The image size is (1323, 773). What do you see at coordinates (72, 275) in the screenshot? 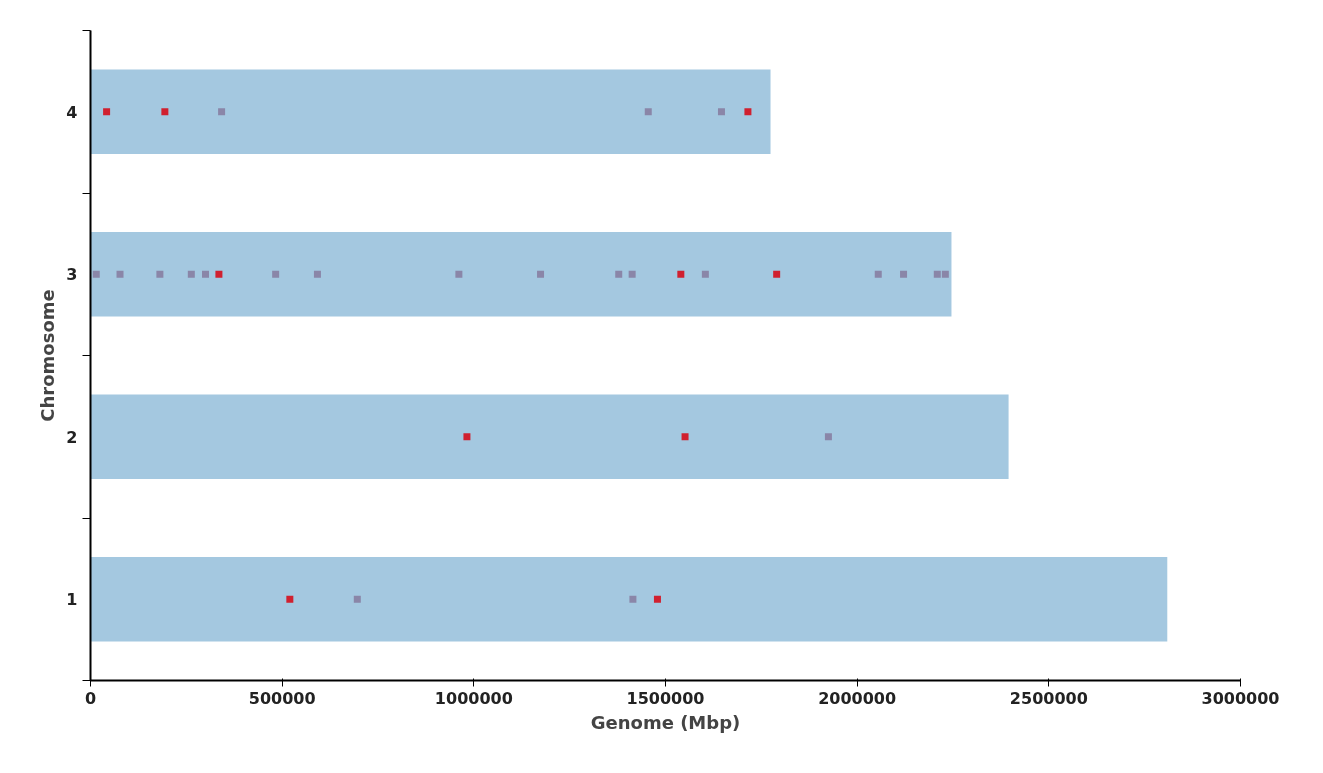
I see `y-tick-label: 3` at bounding box center [72, 275].